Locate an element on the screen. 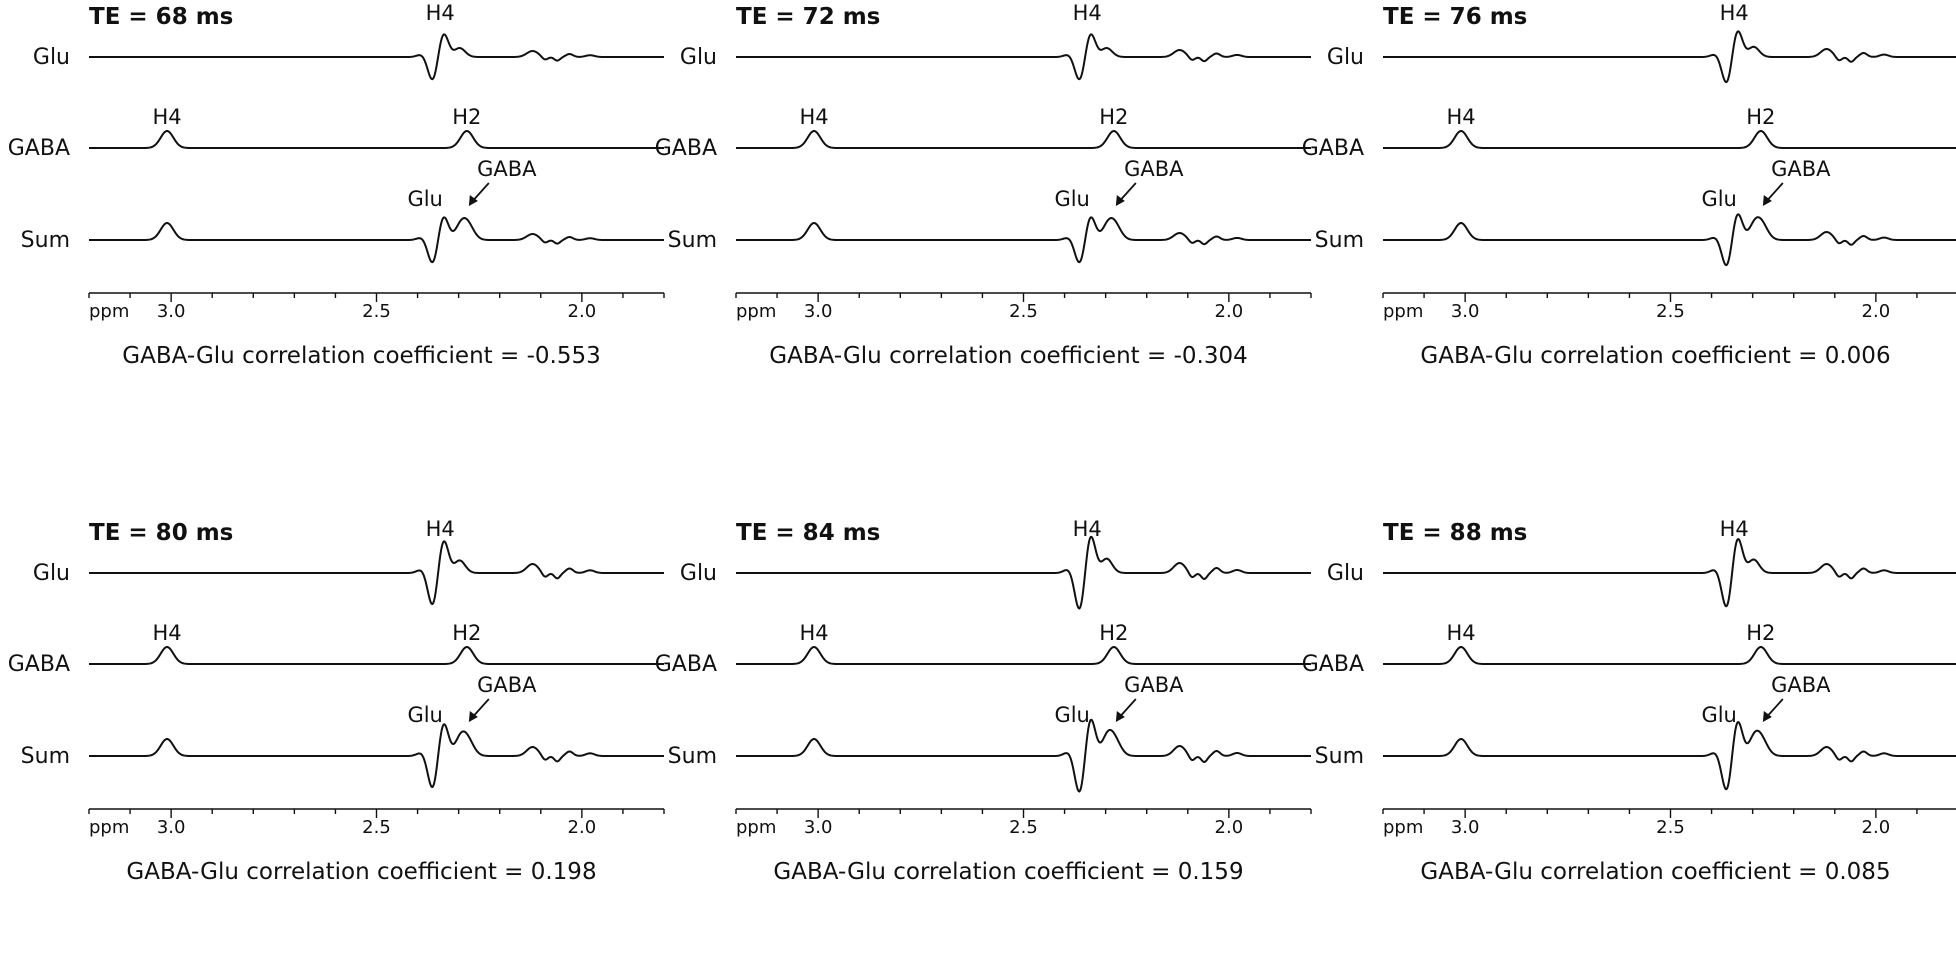 Image resolution: width=1956 pixels, height=969 pixels. te-title: TE = 76 ms is located at coordinates (1455, 17).